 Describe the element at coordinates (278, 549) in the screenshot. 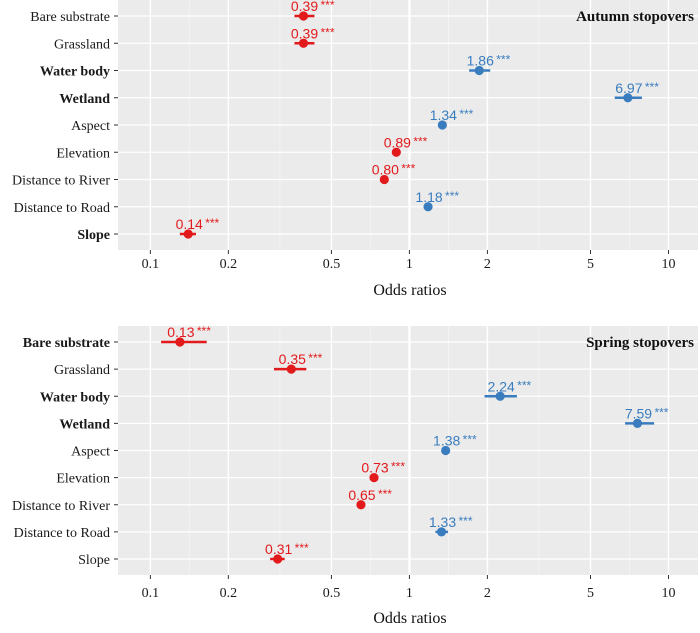

I see `value-label: 0.31` at that location.